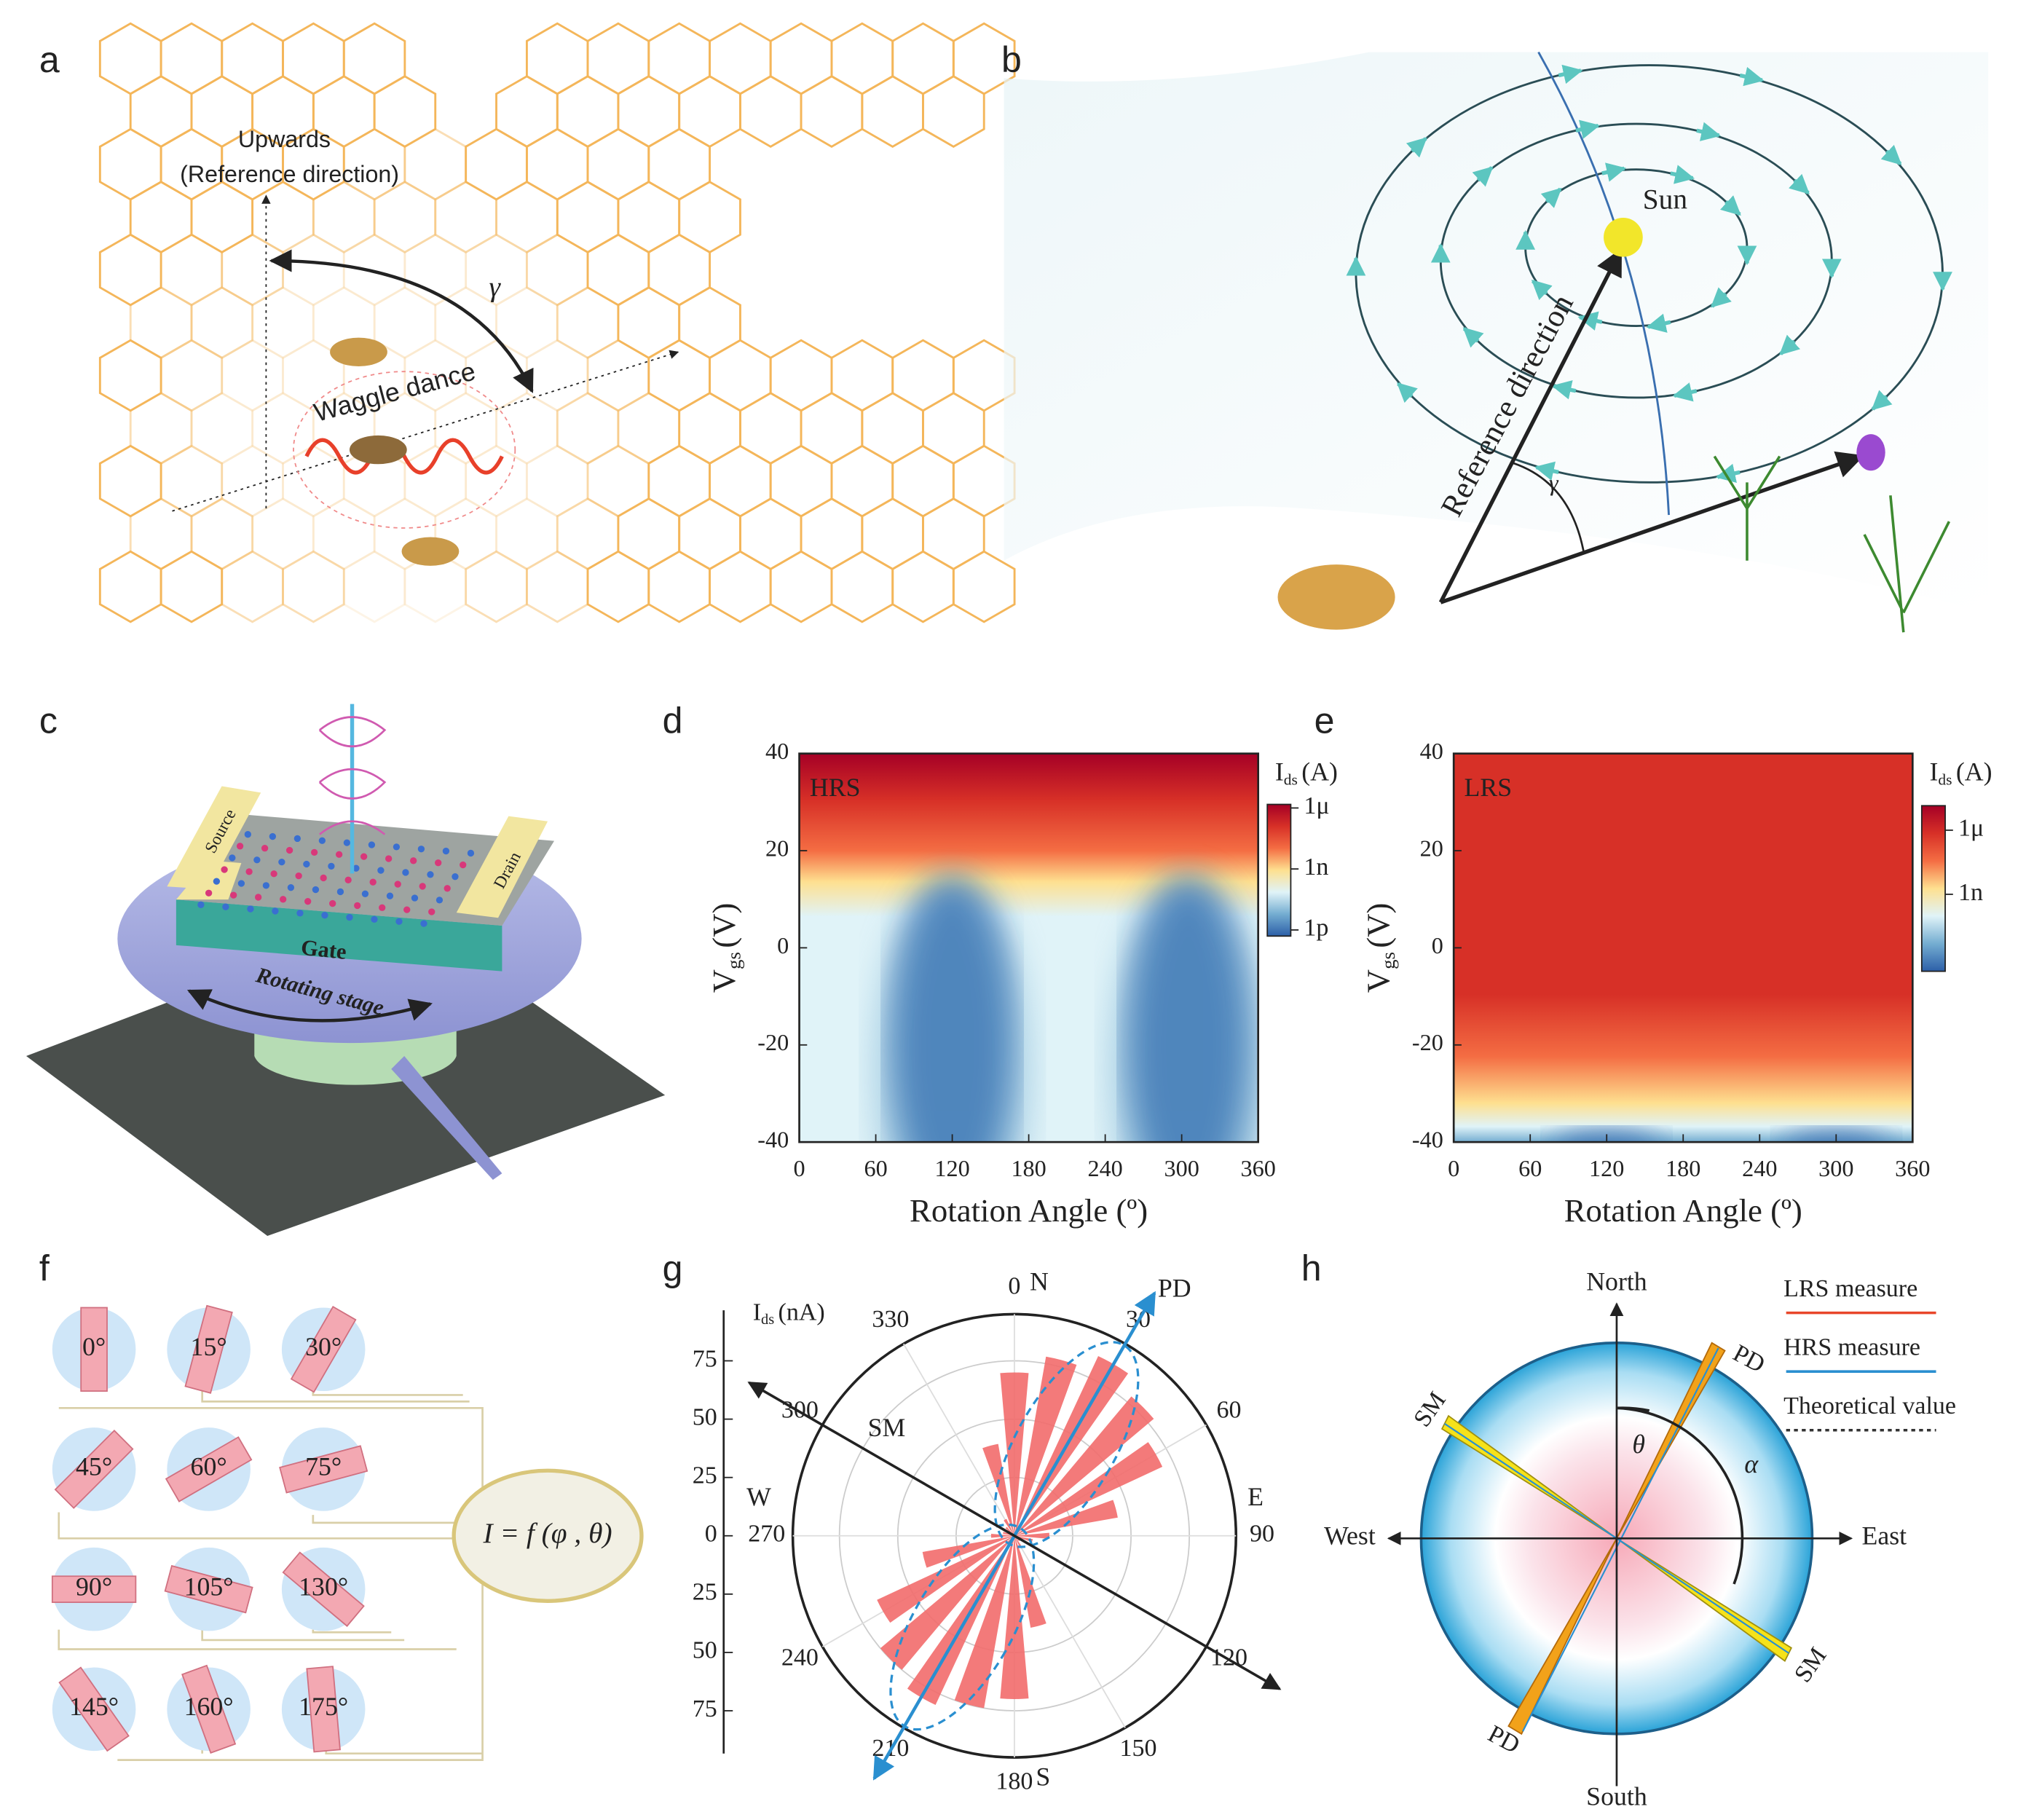  Describe the element at coordinates (1684, 948) in the screenshot. I see `heatmap-field` at that location.